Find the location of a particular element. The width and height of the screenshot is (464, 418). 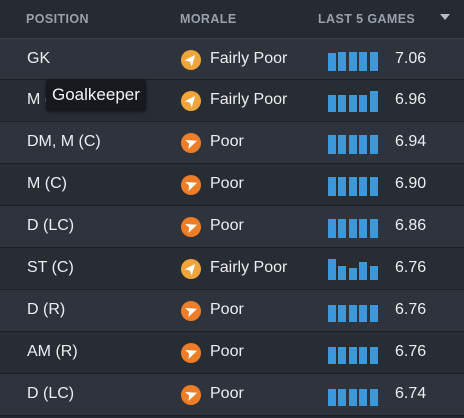

average-rating-cell: 6.74 is located at coordinates (411, 393).